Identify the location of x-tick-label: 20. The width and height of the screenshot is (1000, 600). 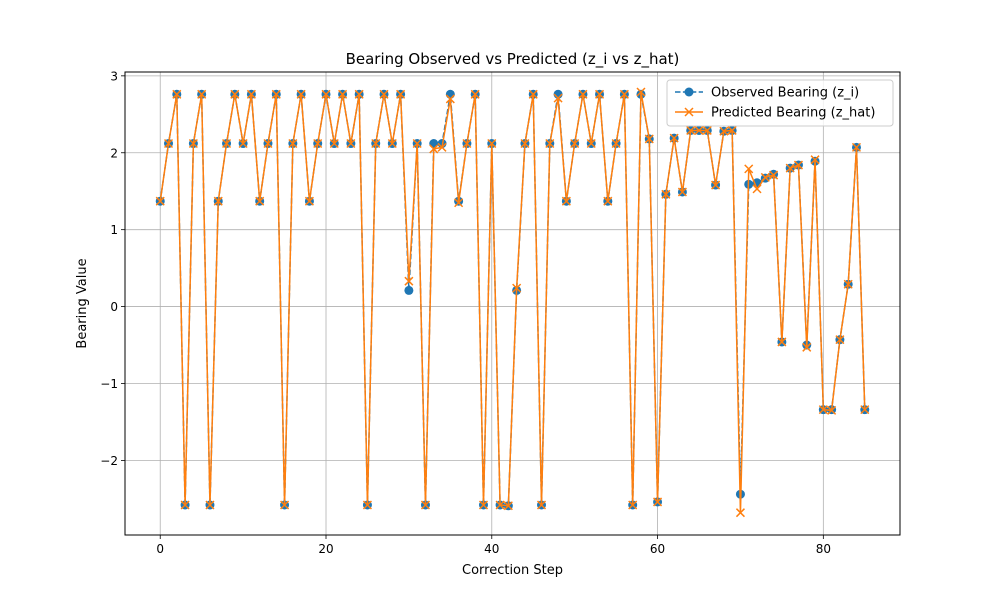
(325, 549).